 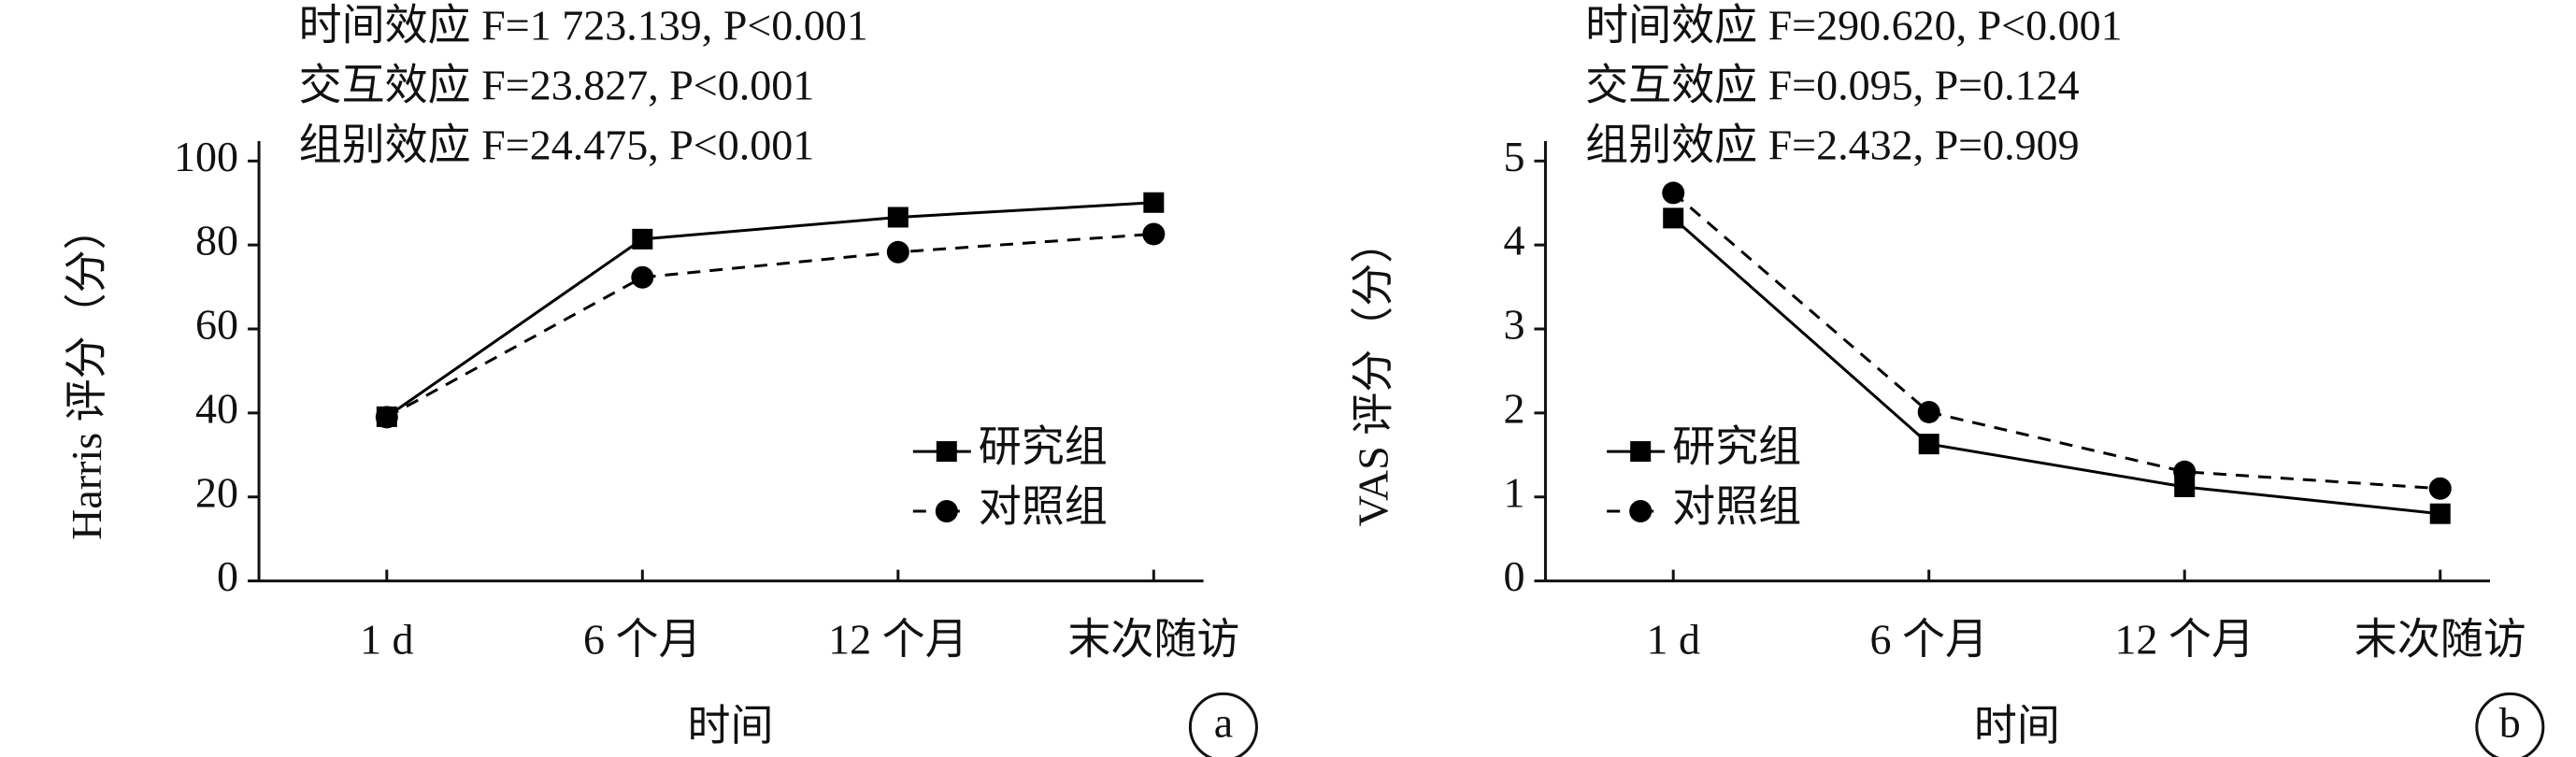 I want to click on annotation: 组别效应 F=24.475, P<0.001, so click(x=557, y=144).